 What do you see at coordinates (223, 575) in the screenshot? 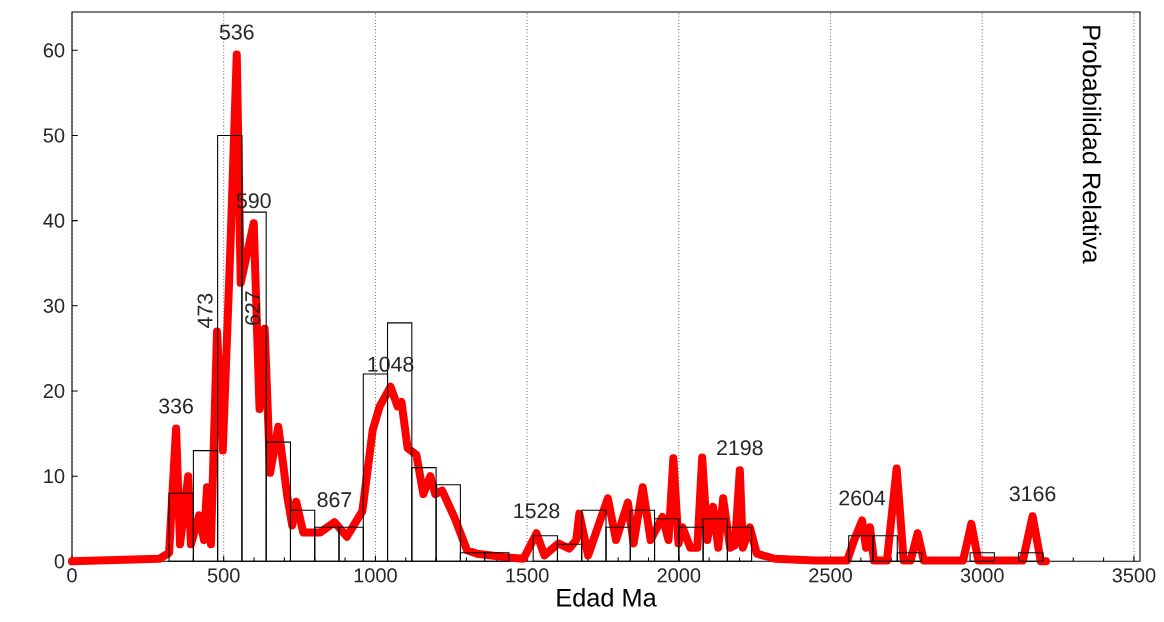
I see `x-tick-label: 500` at bounding box center [223, 575].